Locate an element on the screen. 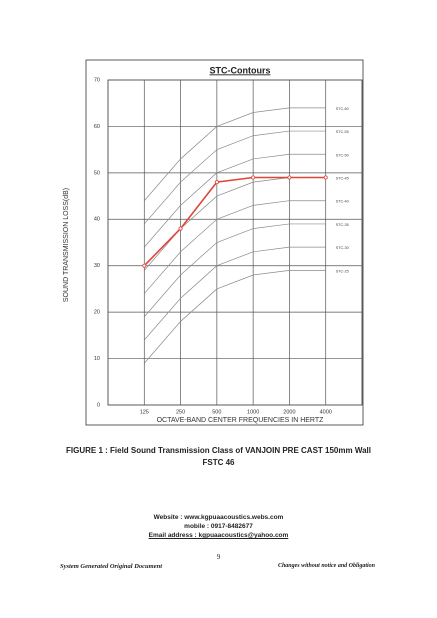  y-tick-label: 20 is located at coordinates (97, 313).